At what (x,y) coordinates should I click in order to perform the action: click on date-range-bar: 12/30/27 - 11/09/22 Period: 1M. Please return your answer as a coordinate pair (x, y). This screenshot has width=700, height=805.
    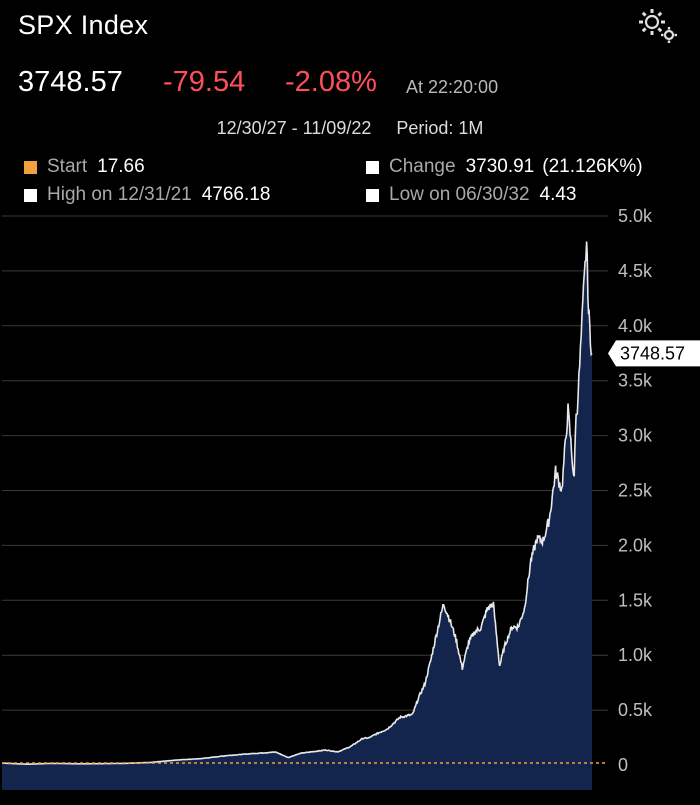
    Looking at the image, I should click on (350, 128).